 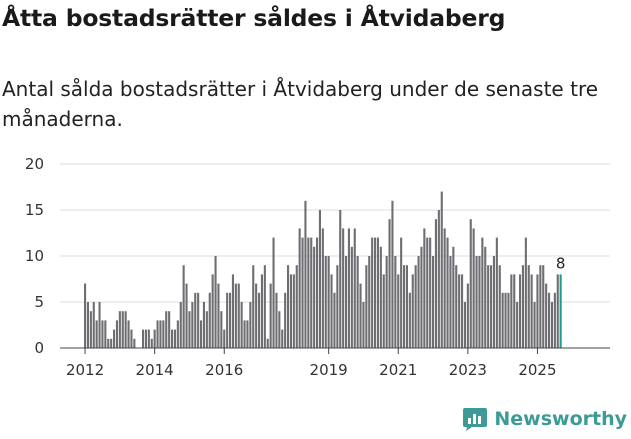 I want to click on x-tick-label: 2019, so click(x=329, y=370).